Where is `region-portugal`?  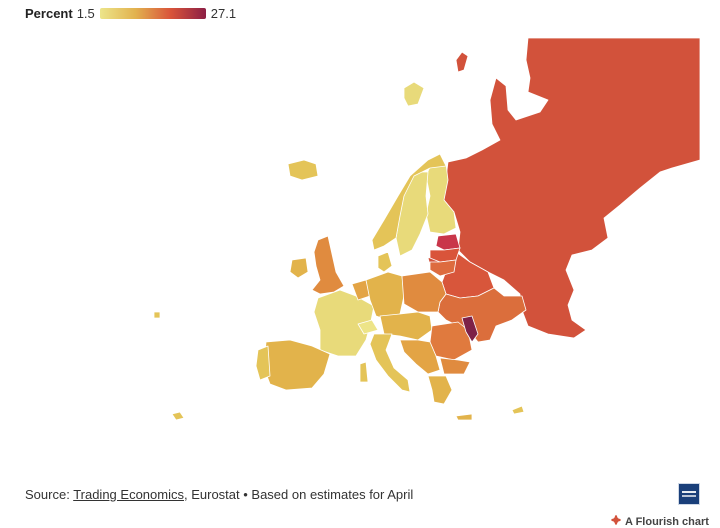 region-portugal is located at coordinates (263, 363).